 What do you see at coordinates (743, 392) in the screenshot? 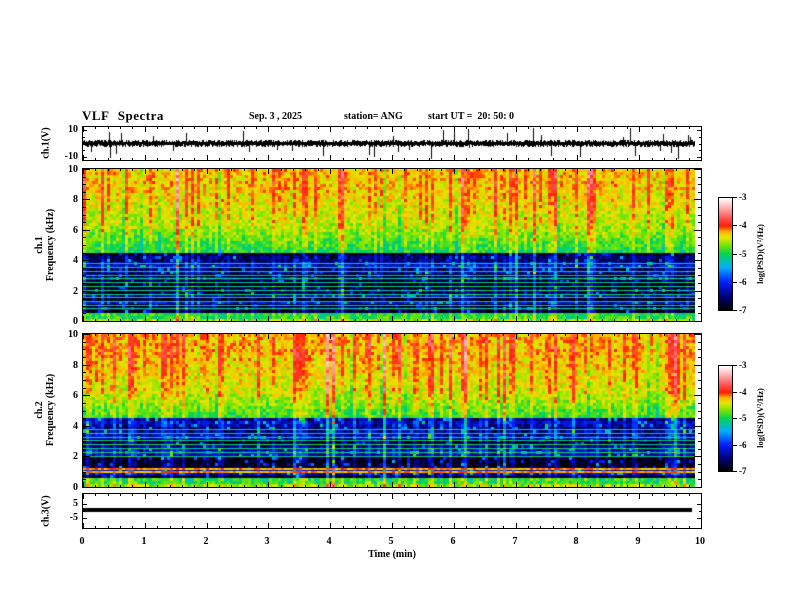
I see `colorbar-tick-label: -4` at bounding box center [743, 392].